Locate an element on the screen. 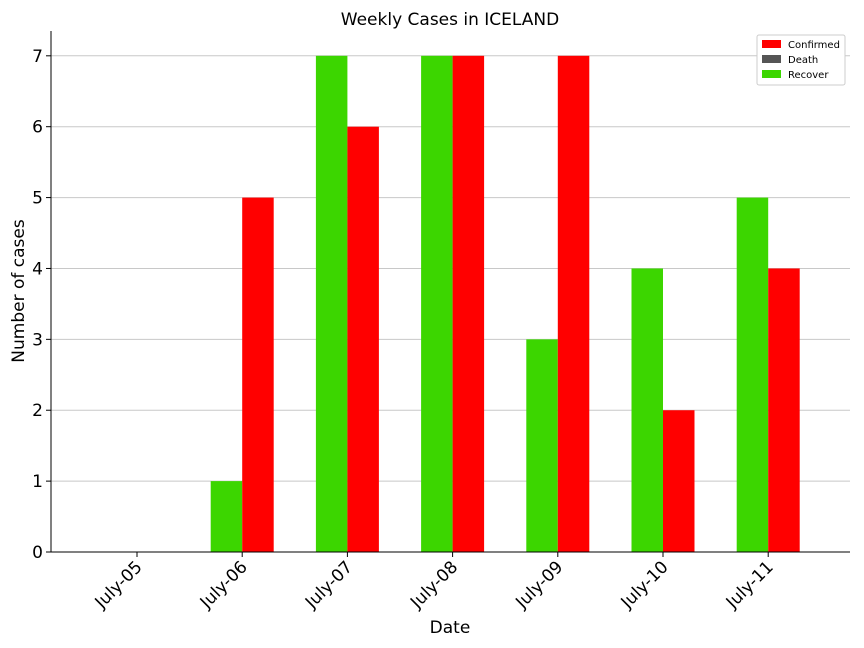  legend-label-death: Death is located at coordinates (803, 60).